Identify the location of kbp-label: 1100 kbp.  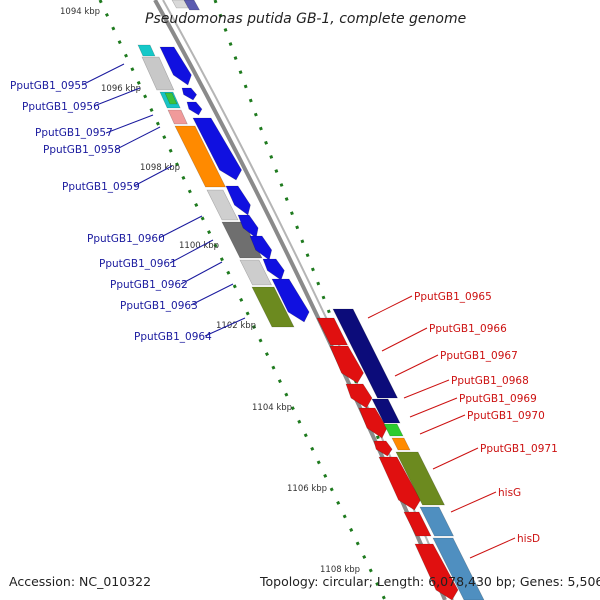
(199, 246).